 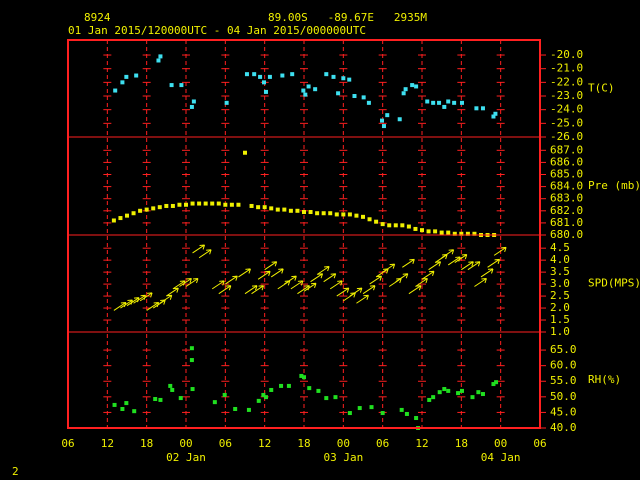 I want to click on y-tick-label: 40.0, so click(x=563, y=427).